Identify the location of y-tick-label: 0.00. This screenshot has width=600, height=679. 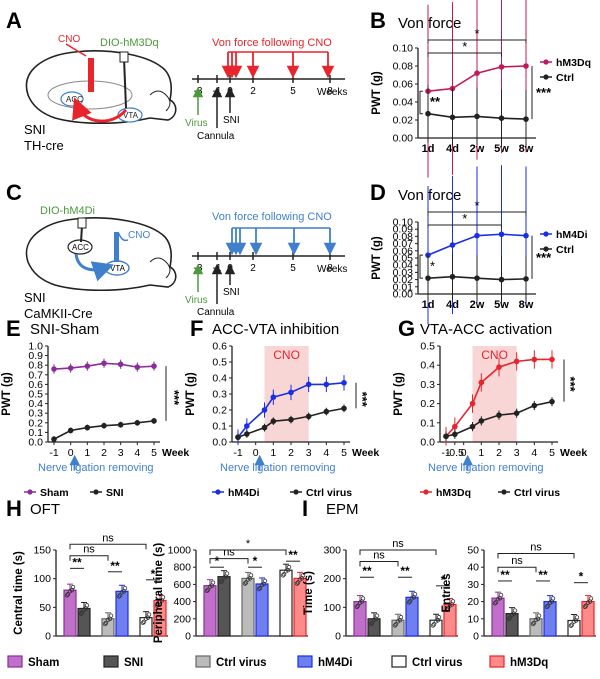
(403, 295).